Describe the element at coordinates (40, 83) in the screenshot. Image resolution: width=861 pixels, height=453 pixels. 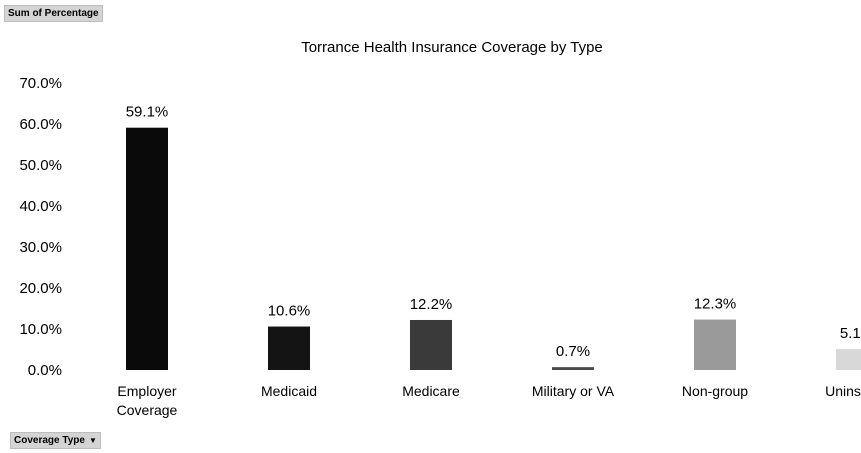
I see `y-tick-label: 70.0%` at that location.